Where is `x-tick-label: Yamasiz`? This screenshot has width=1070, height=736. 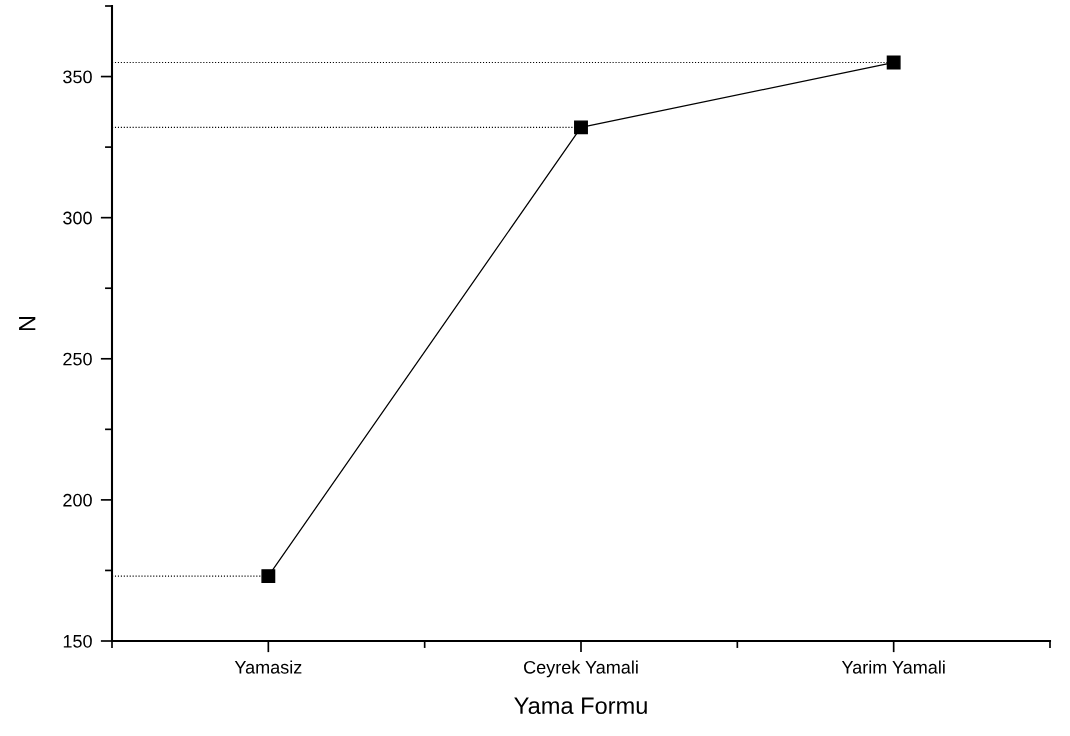 x-tick-label: Yamasiz is located at coordinates (268, 667).